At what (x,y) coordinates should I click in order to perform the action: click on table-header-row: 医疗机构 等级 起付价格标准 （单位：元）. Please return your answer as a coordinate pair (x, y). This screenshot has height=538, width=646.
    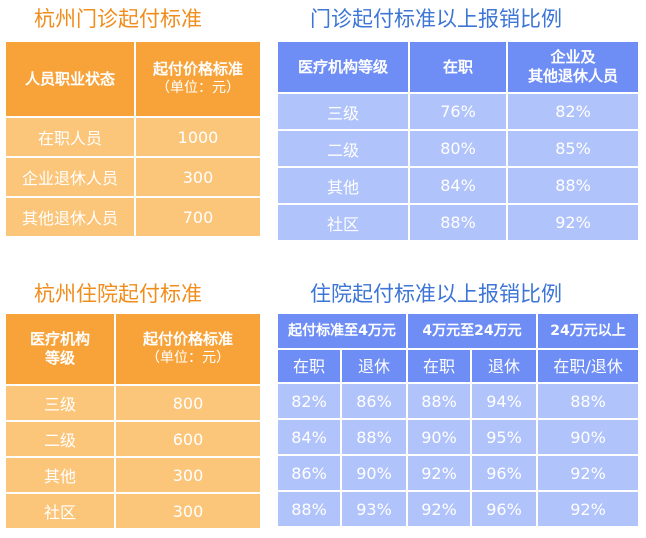
    Looking at the image, I should click on (133, 349).